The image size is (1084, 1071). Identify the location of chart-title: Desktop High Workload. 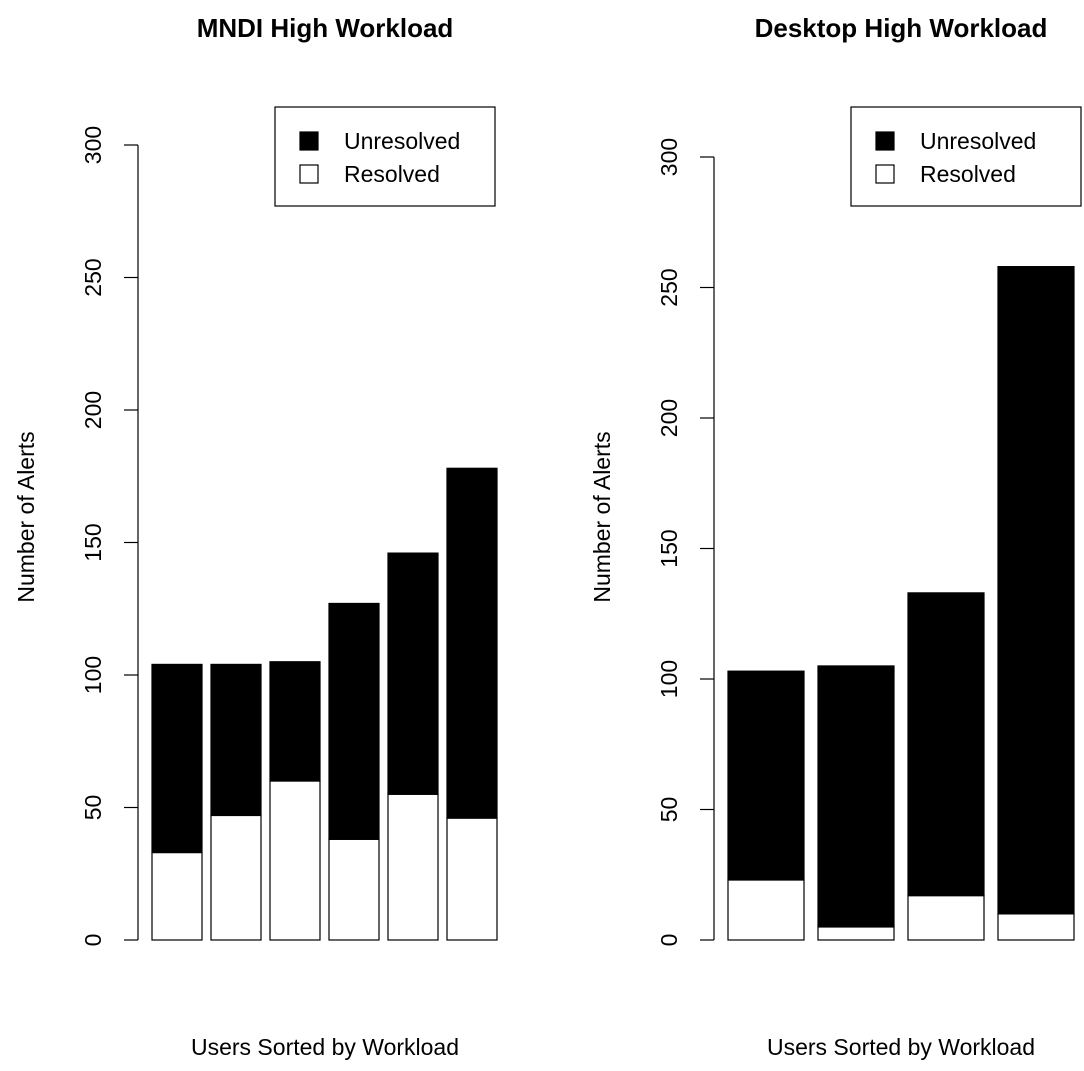
(901, 28).